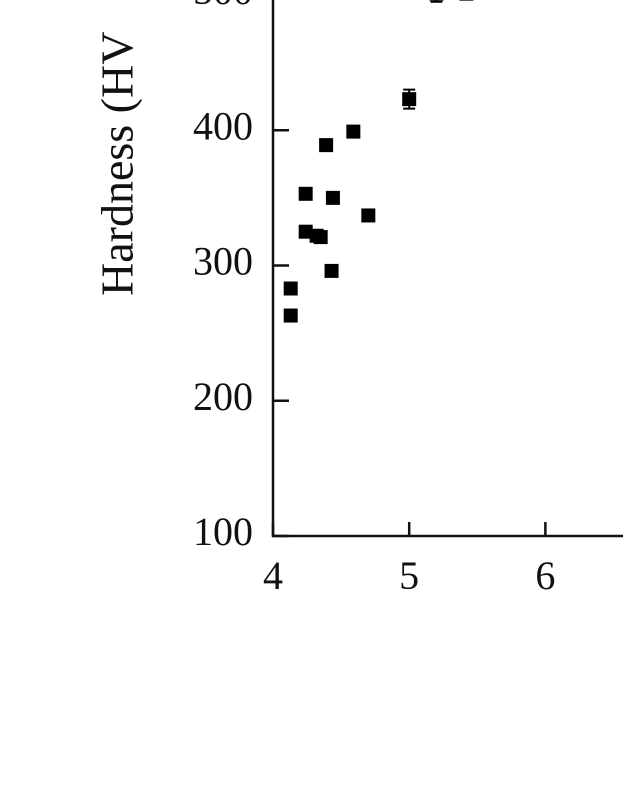 The image size is (623, 806). I want to click on y-tick-label: 300, so click(223, 261).